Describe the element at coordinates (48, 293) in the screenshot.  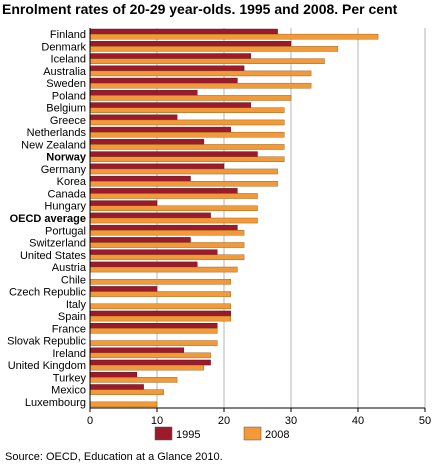
I see `category-label-czech-republic: Czech Republic` at that location.